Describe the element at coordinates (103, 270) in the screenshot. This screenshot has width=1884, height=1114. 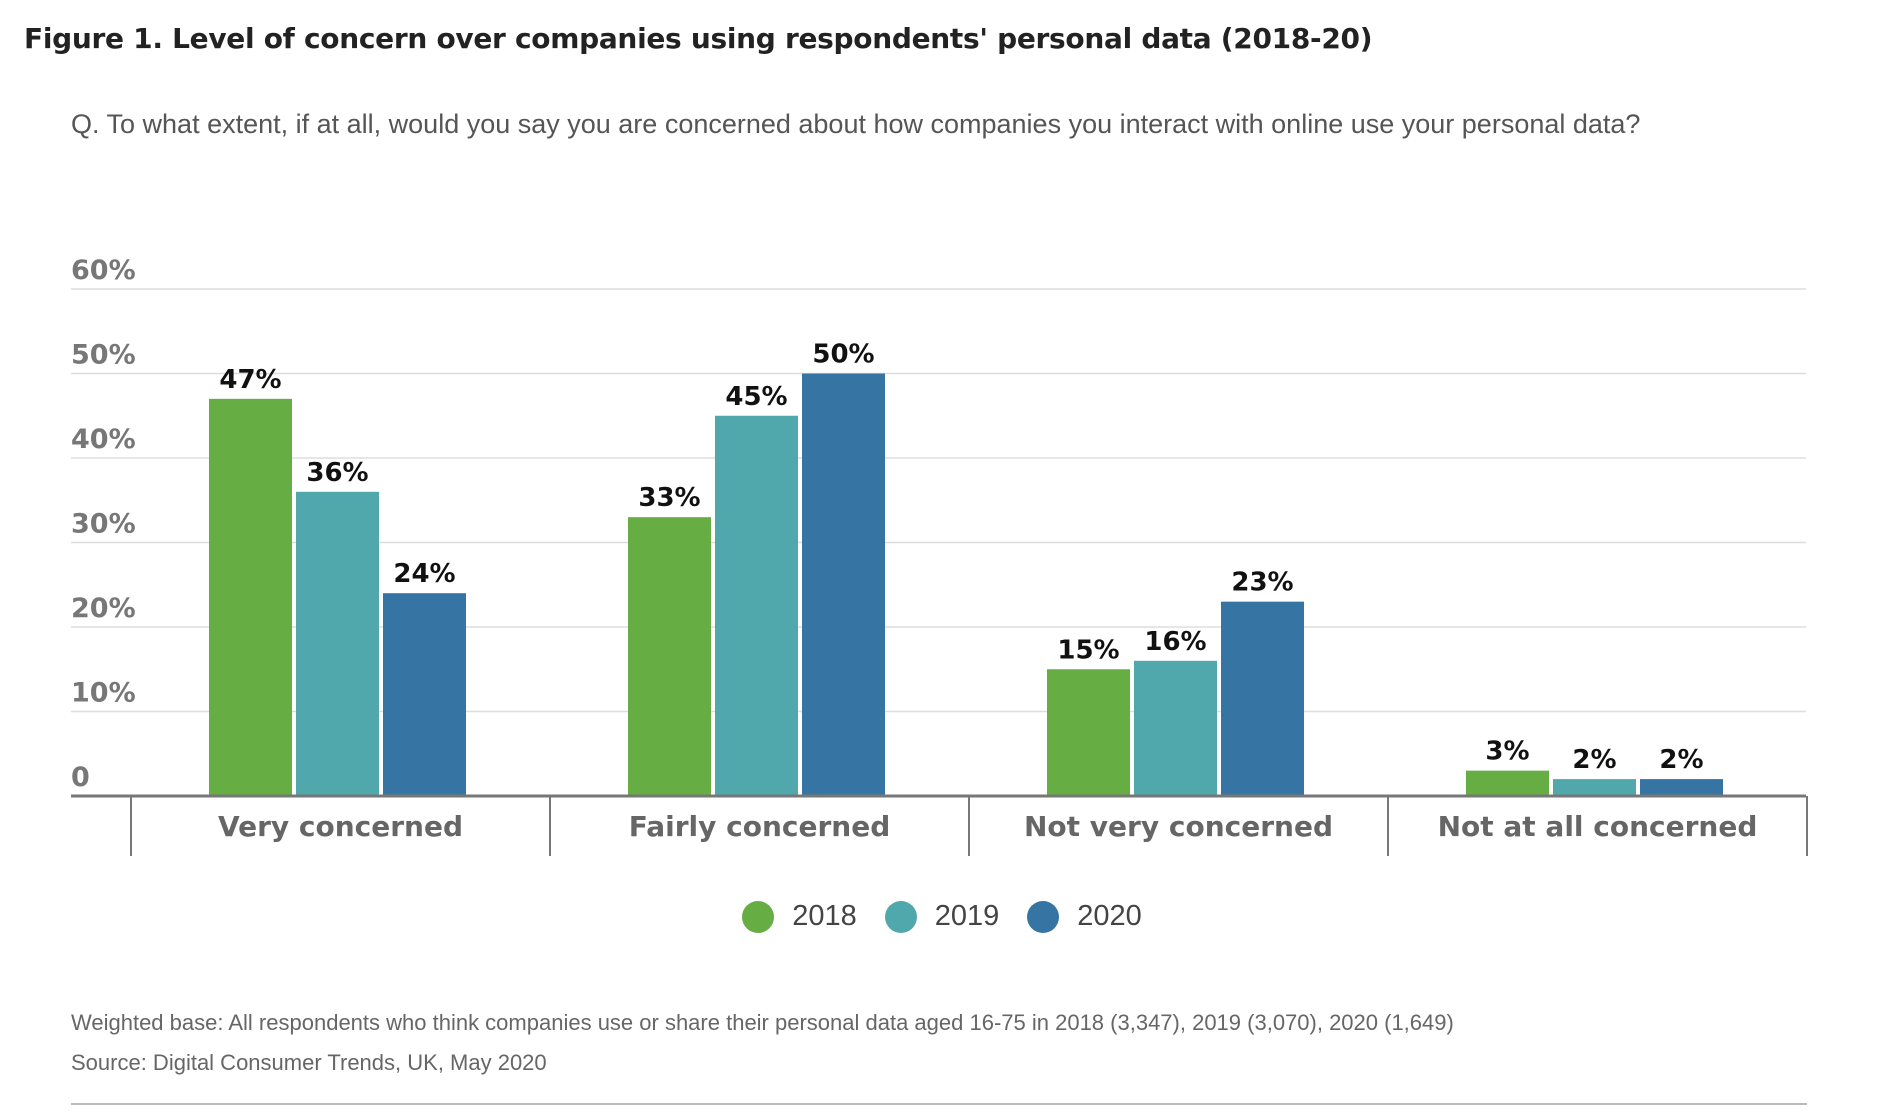
I see `y-tick-label: 60%` at that location.